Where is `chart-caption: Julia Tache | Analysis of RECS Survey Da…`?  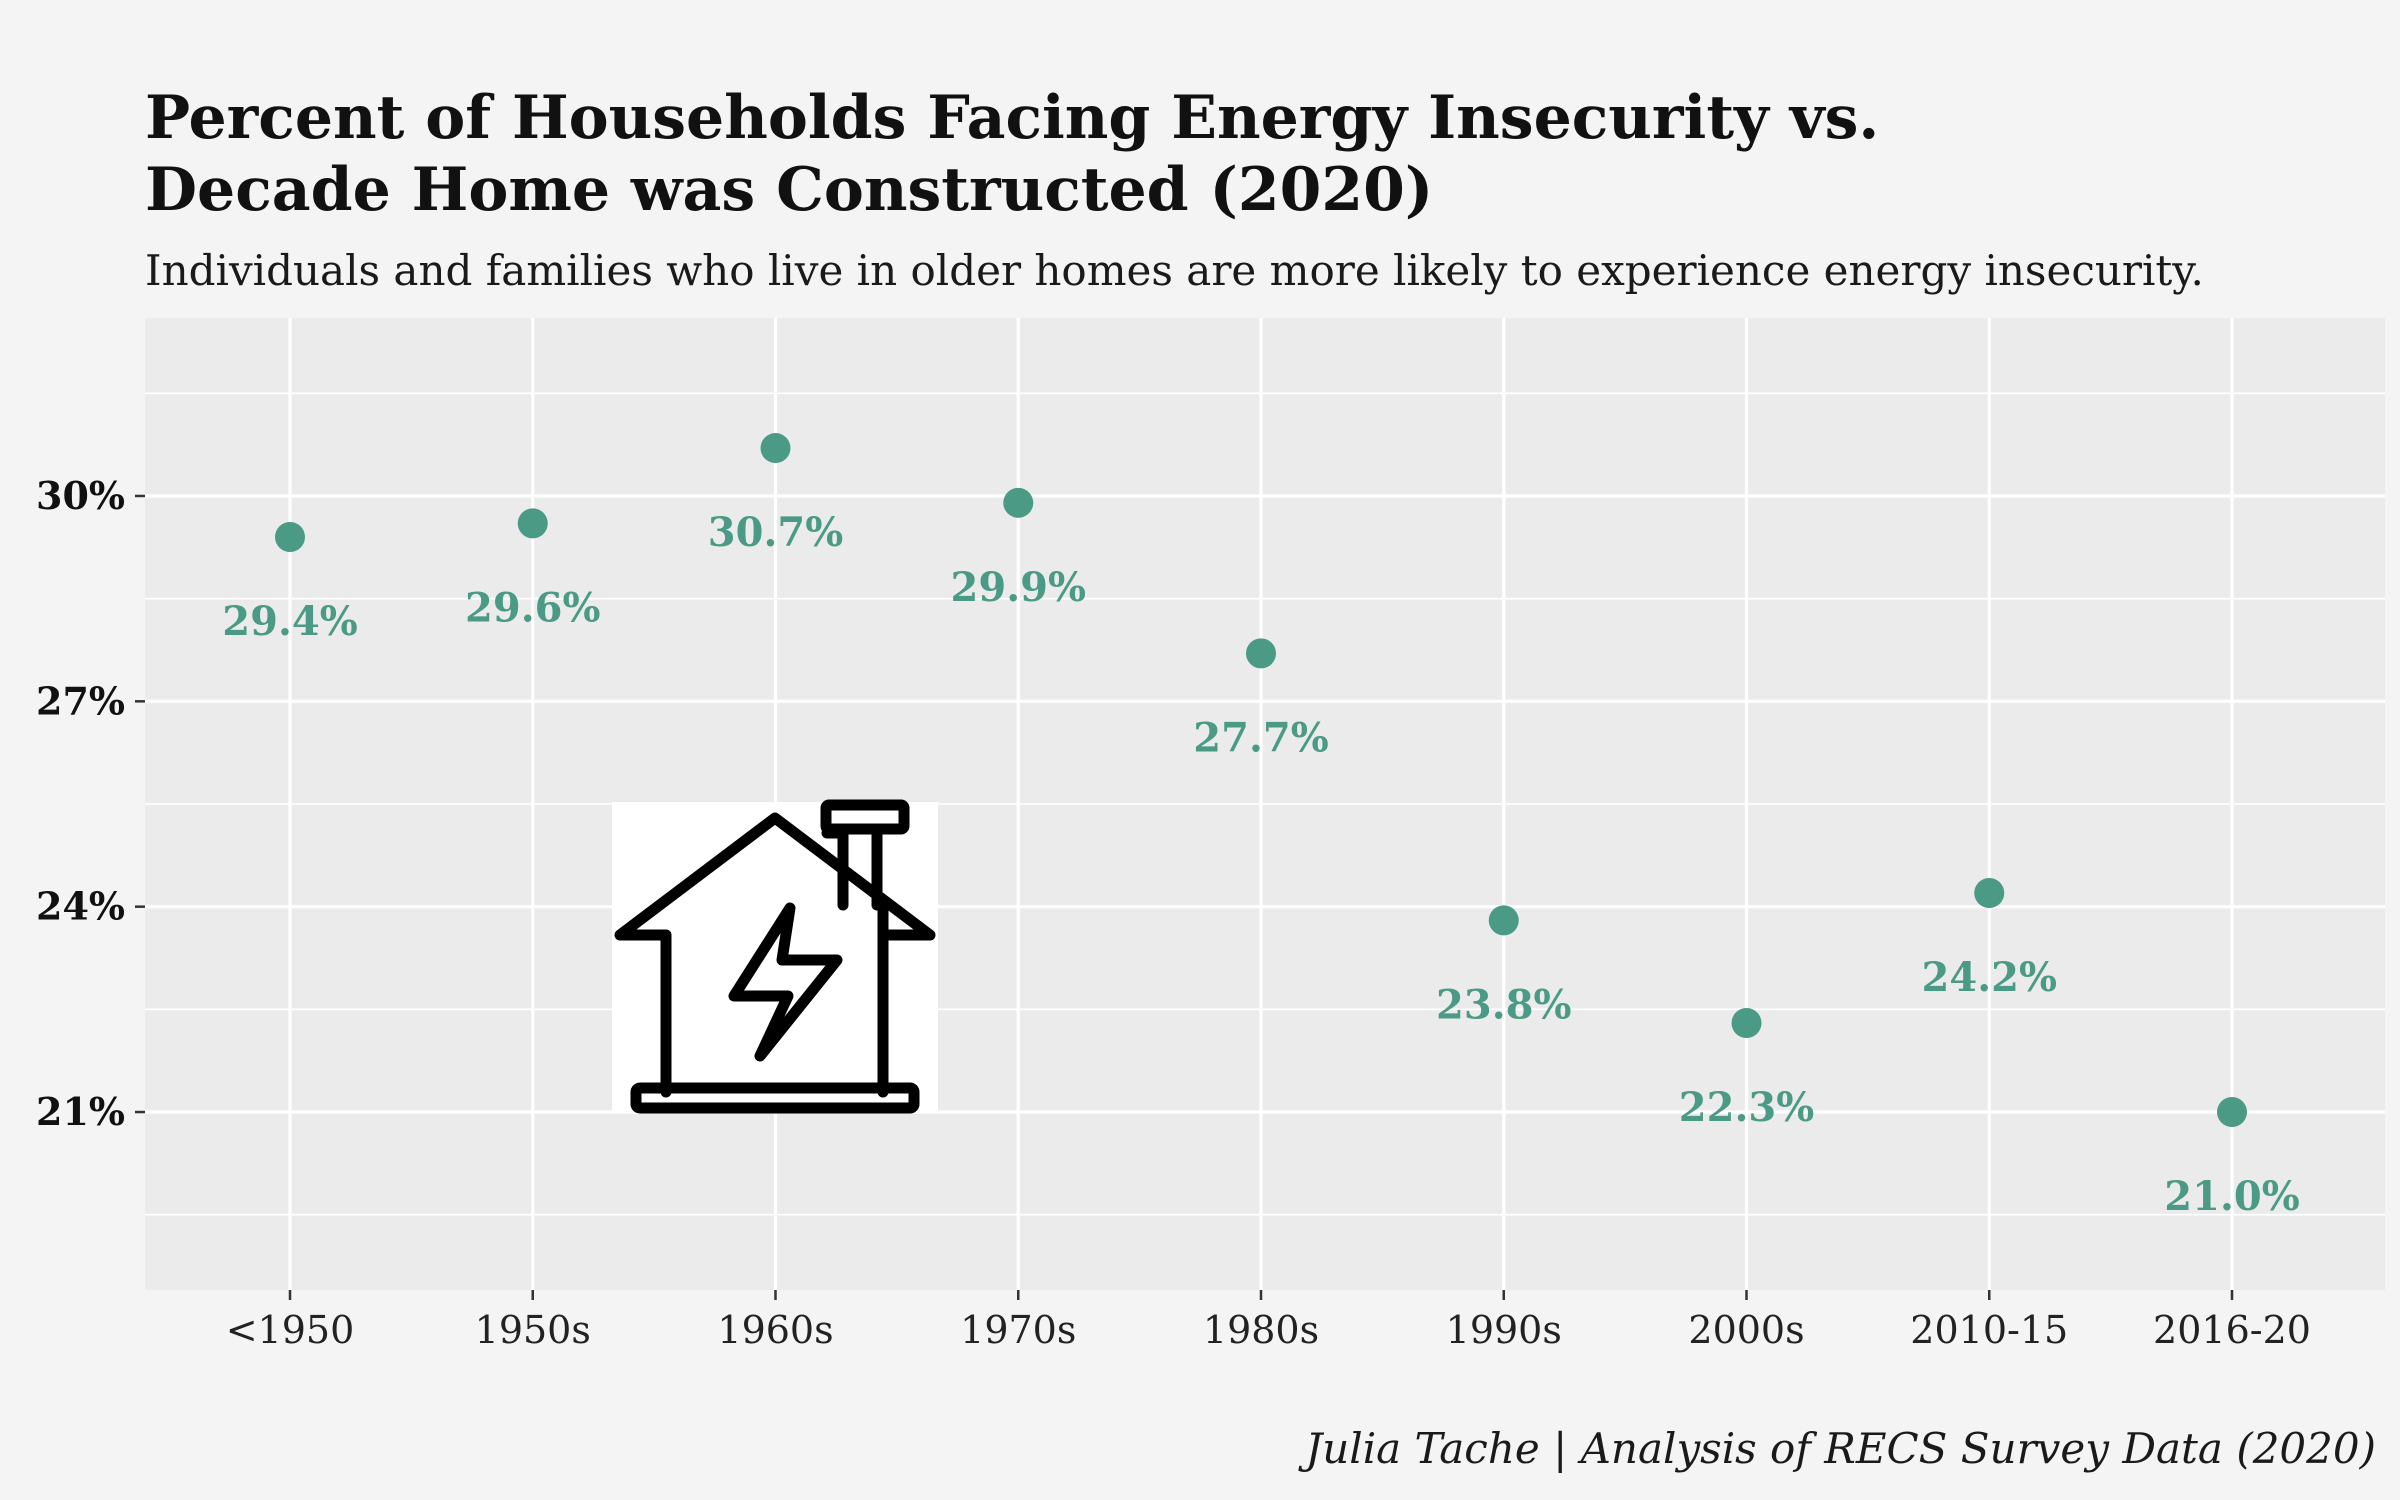 chart-caption: Julia Tache | Analysis of RECS Survey Da… is located at coordinates (1836, 1448).